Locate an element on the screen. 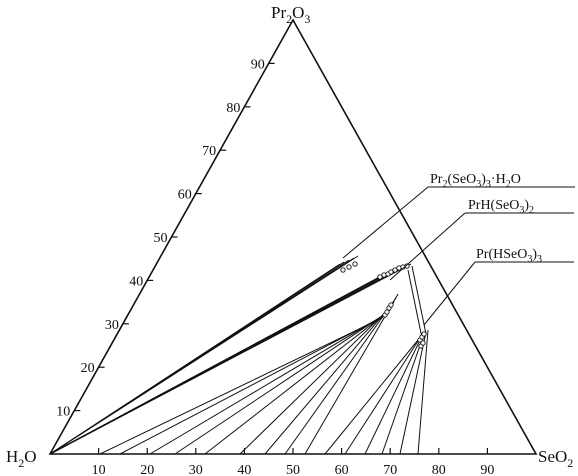 The height and width of the screenshot is (476, 578). phase-labels: Pr2(SeO3)3·H2O PrH(SeO3)2 Pr(HSeO3)3 is located at coordinates (486, 218).